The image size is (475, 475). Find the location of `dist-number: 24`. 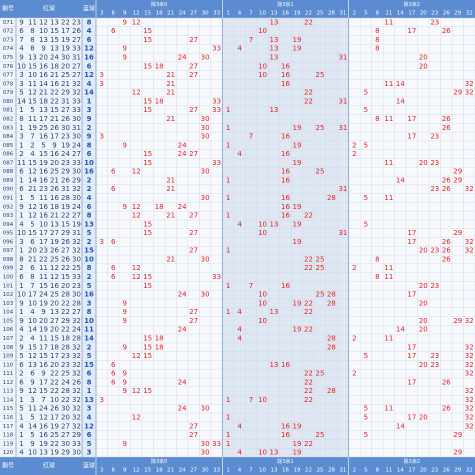

dist-number: 24 is located at coordinates (182, 382).